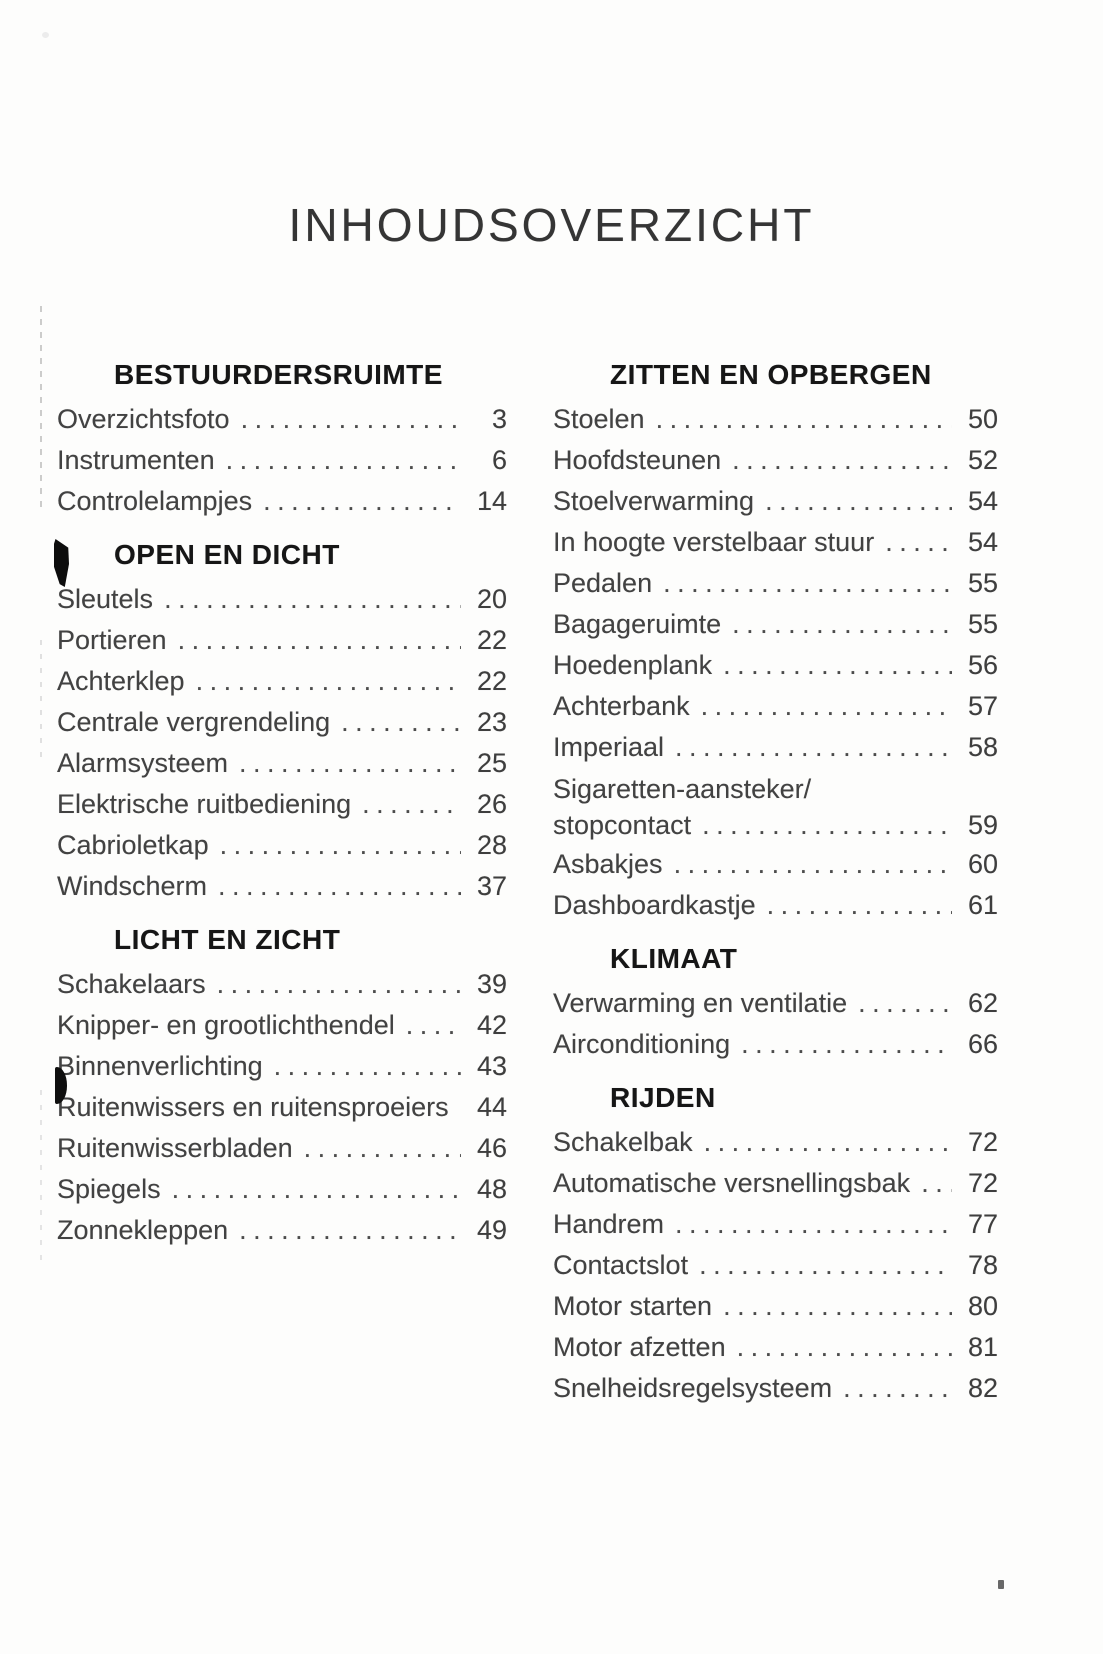 The height and width of the screenshot is (1654, 1103). What do you see at coordinates (633, 1306) in the screenshot?
I see `toc-item-label: Motor starten` at bounding box center [633, 1306].